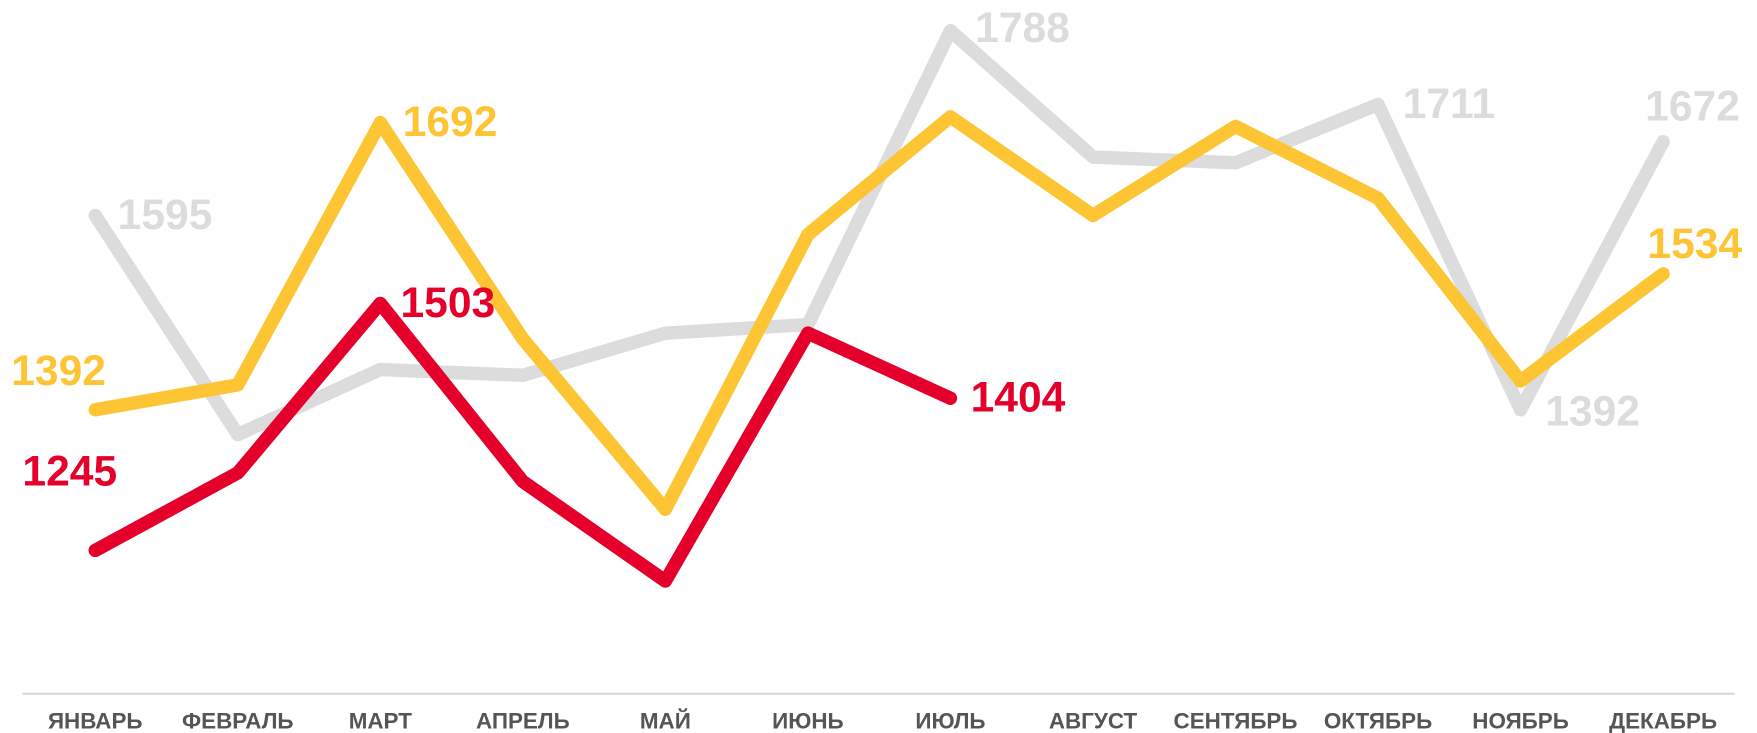 This screenshot has height=733, width=1757. Describe the element at coordinates (69, 471) in the screenshot. I see `data-label: 1245` at that location.